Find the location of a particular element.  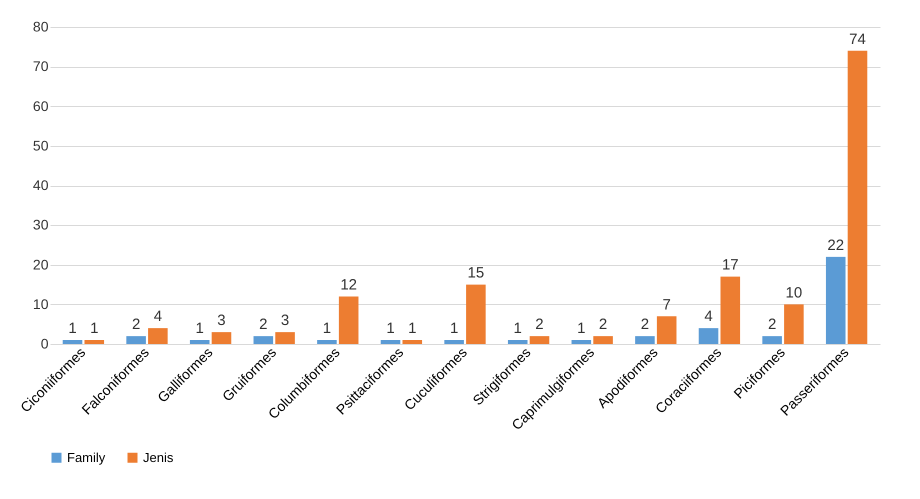

data-label: 22 is located at coordinates (835, 245).